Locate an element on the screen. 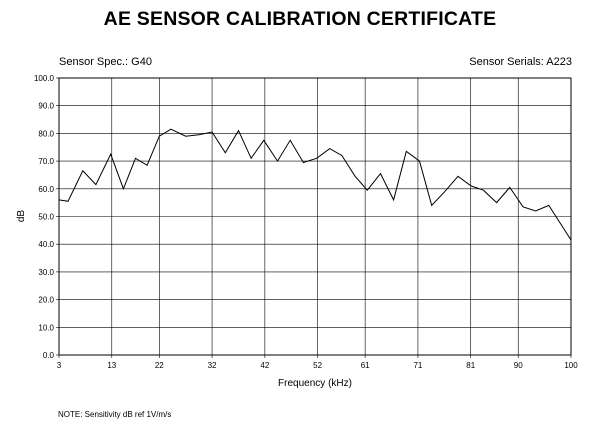 The width and height of the screenshot is (600, 432). x-tick-label: 61 is located at coordinates (365, 365).